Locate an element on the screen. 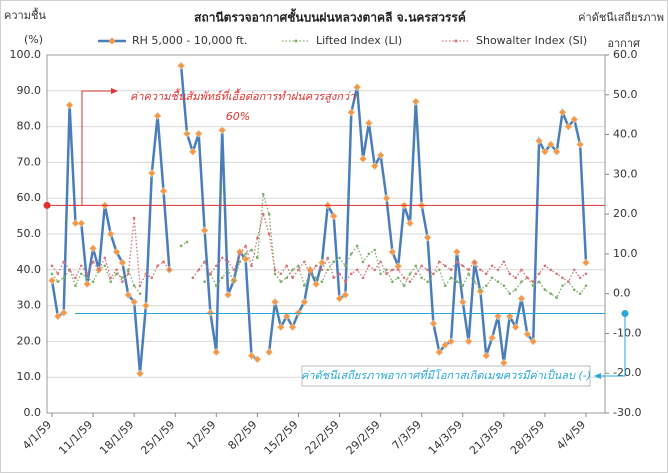 This screenshot has width=668, height=473. arrow is located at coordinates (613, 345).